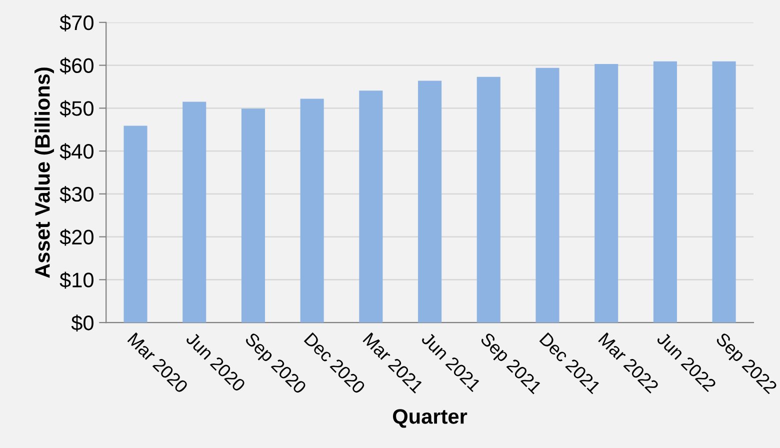  What do you see at coordinates (77, 23) in the screenshot?
I see `y-tick-label: $70` at bounding box center [77, 23].